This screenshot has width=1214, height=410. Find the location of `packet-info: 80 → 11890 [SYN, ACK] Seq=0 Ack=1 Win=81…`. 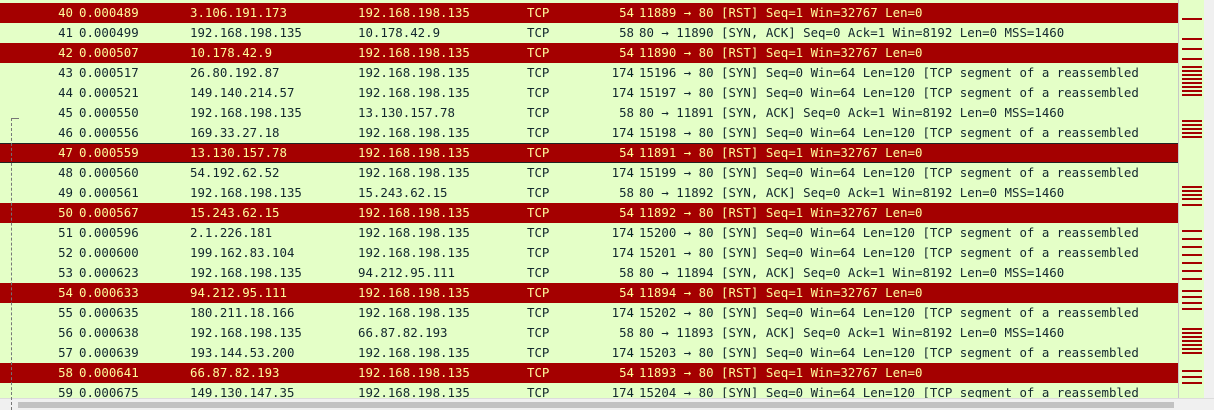

packet-info: 80 → 11890 [SYN, ACK] Seq=0 Ack=1 Win=81… is located at coordinates (852, 32).